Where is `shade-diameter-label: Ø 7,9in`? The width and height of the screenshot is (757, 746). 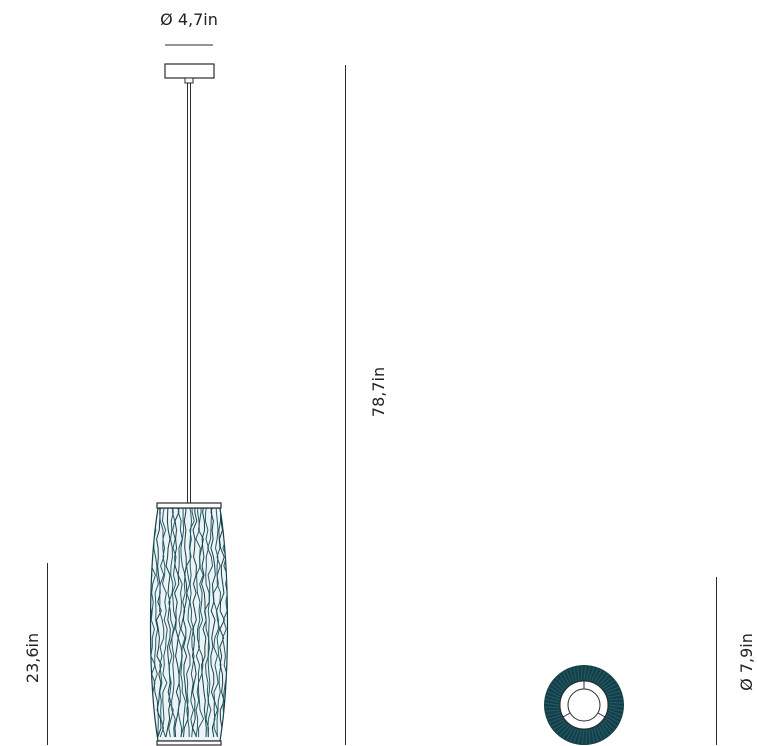 shade-diameter-label: Ø 7,9in is located at coordinates (746, 662).